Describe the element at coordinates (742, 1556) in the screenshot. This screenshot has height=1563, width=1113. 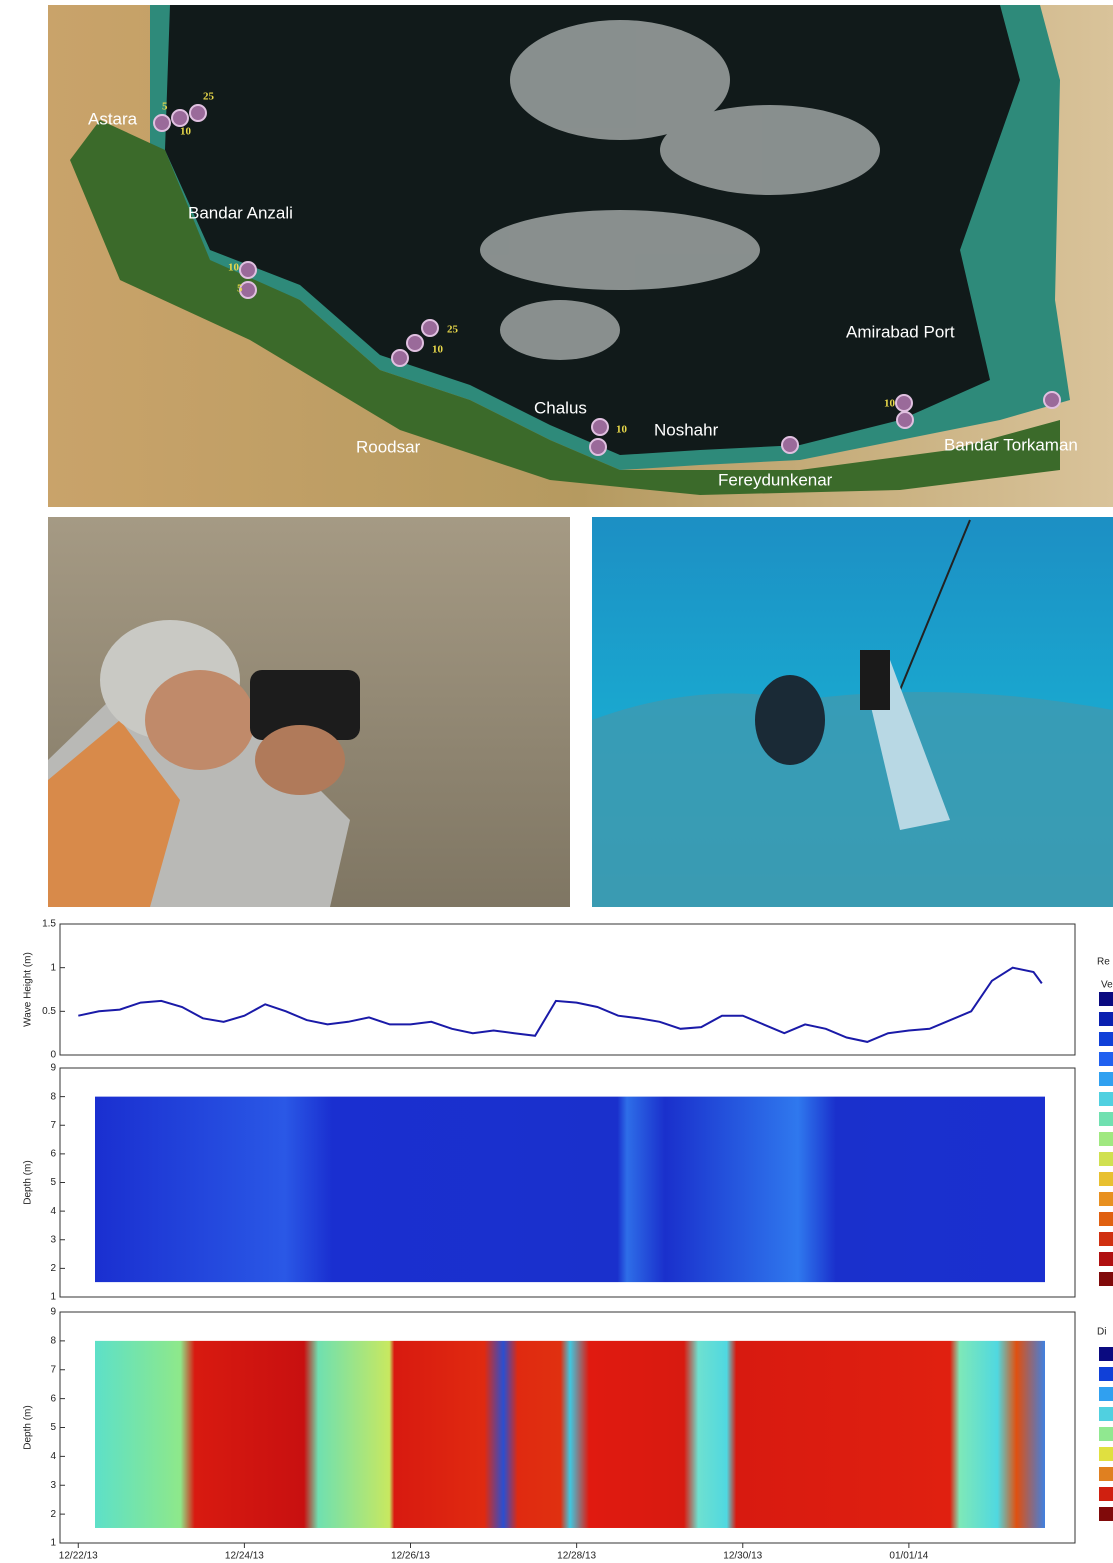
I see `x-tick-label: 12/30/13` at that location.